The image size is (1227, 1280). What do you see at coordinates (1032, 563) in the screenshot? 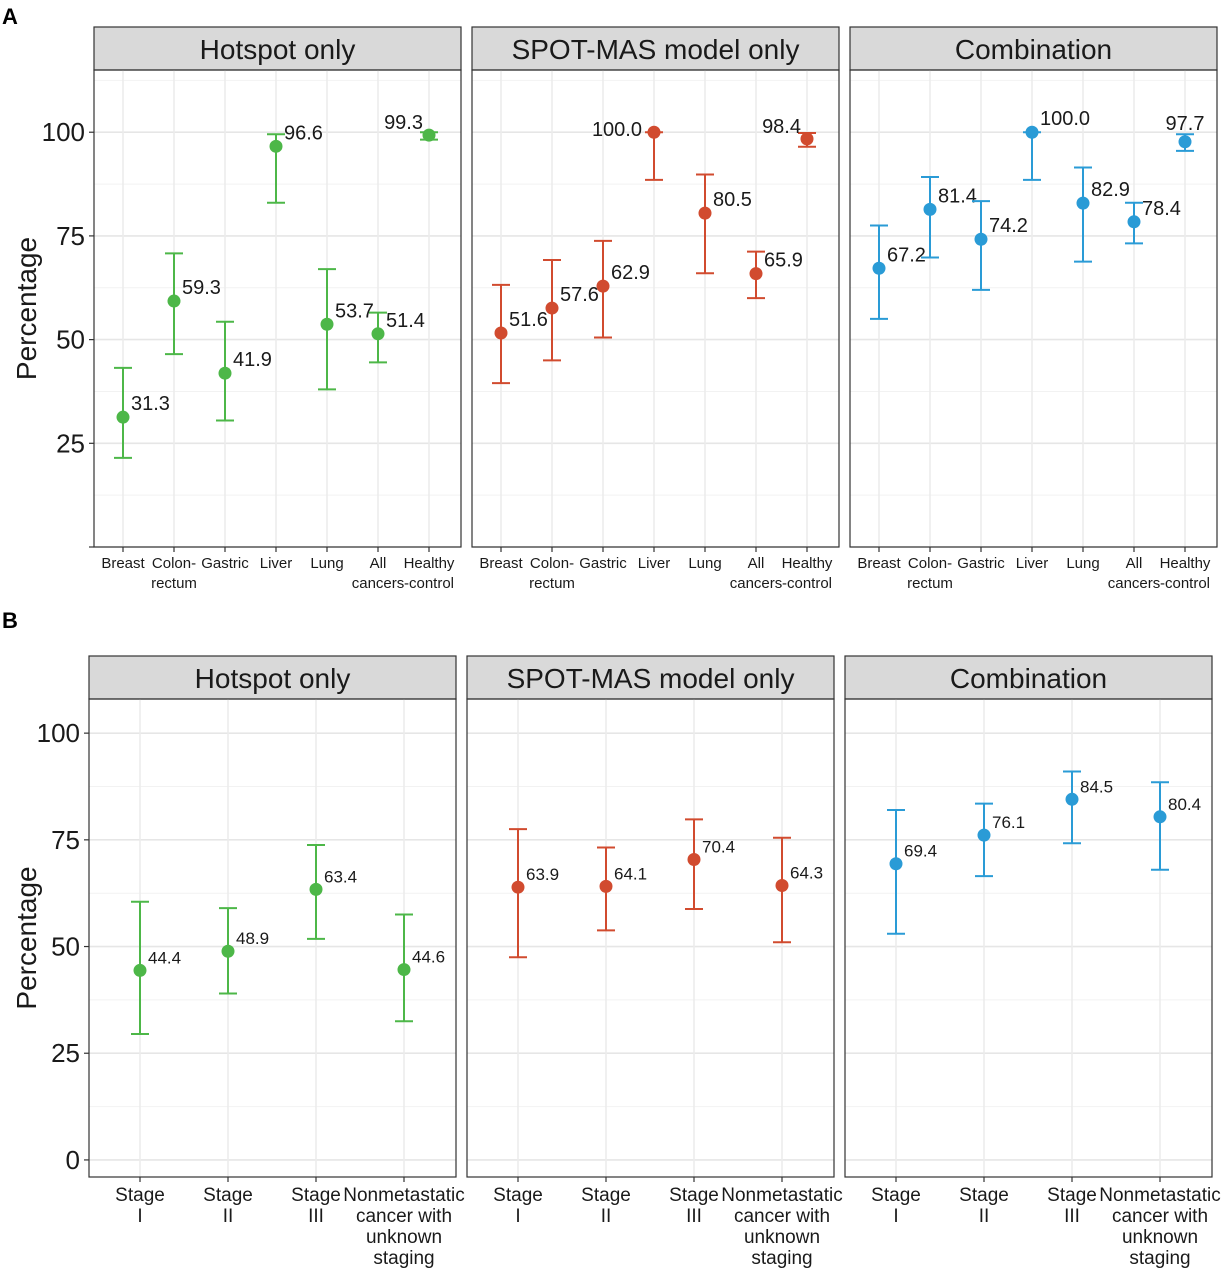
I see `x-tick-label: Liver` at bounding box center [1032, 563].